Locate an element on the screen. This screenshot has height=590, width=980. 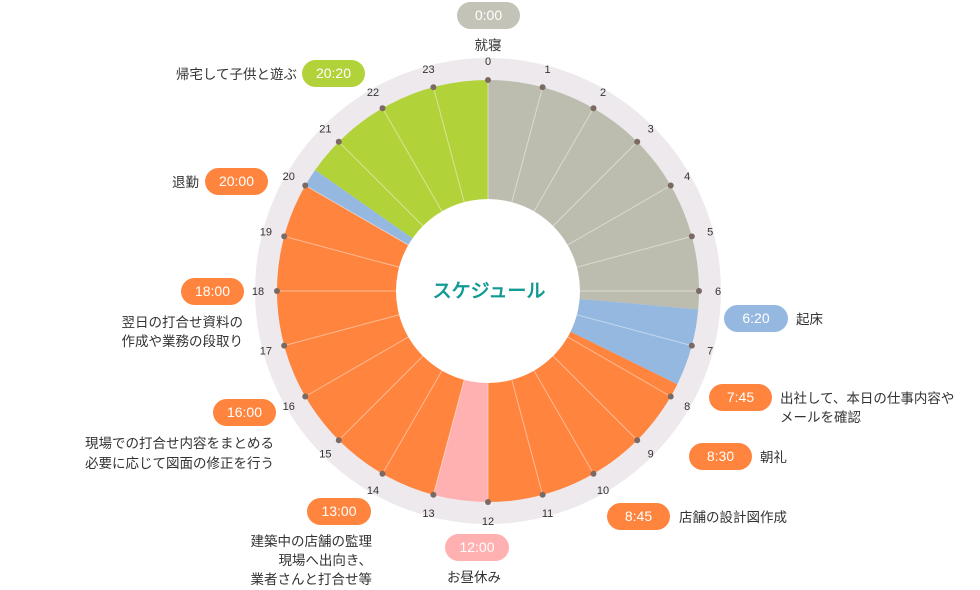
hour-label-2: 2 is located at coordinates (603, 93).